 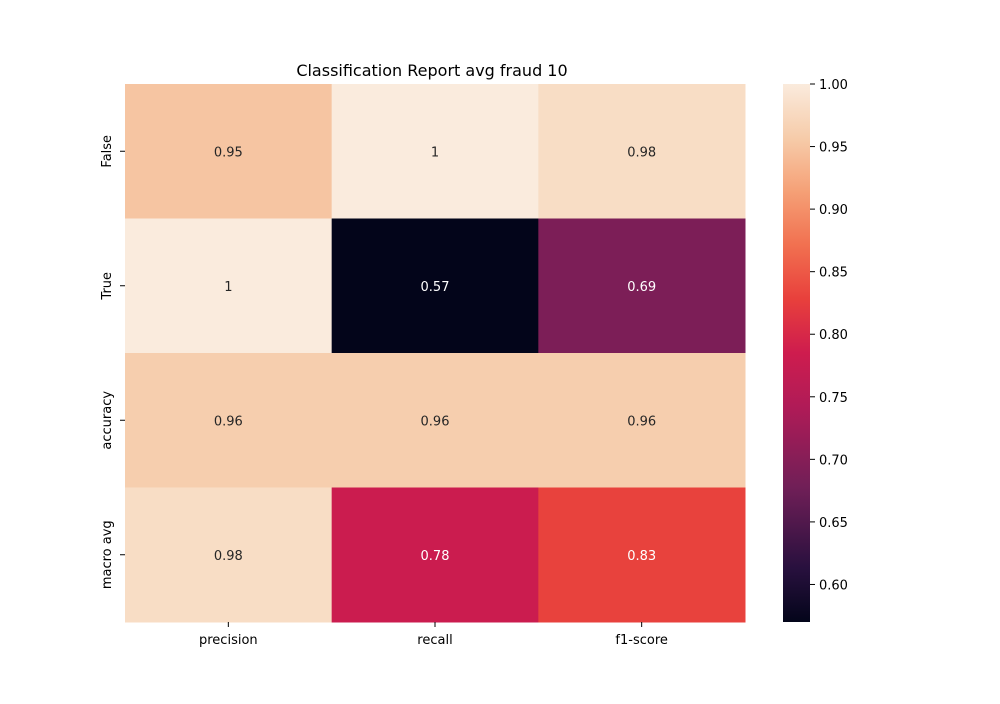 I want to click on colorbar-tick-label: 0.60, so click(x=833, y=585).